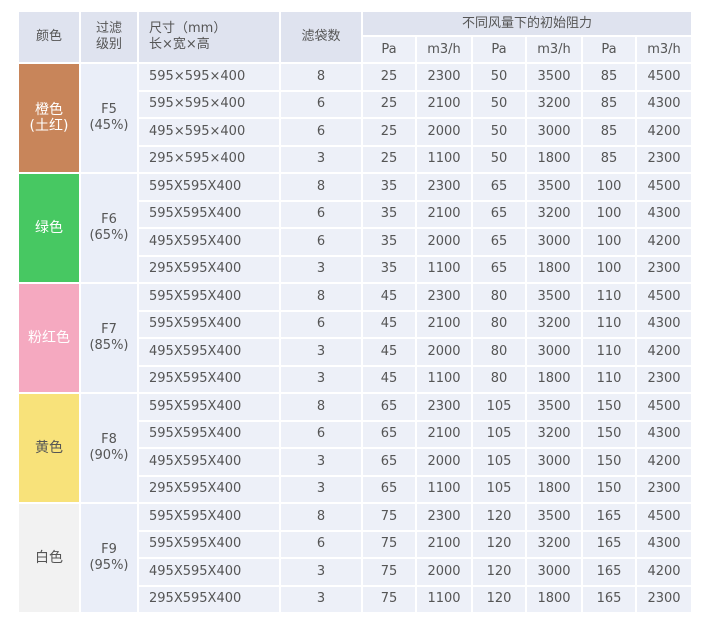 This screenshot has width=710, height=639. I want to click on color-name: 黄色, so click(49, 448).